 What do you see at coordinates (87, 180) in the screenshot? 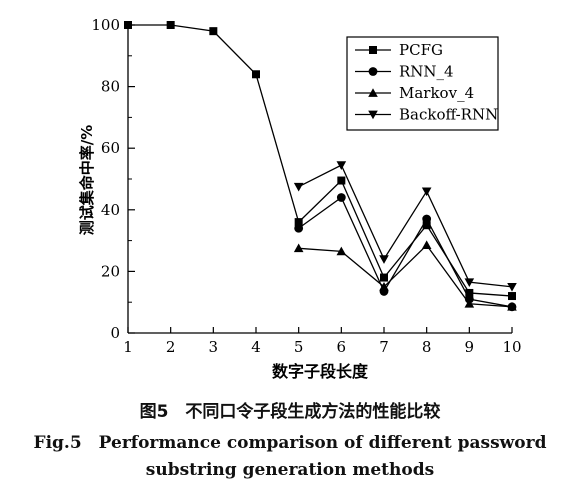
I see `y-axis-label: 测试集命中率/%` at bounding box center [87, 180].